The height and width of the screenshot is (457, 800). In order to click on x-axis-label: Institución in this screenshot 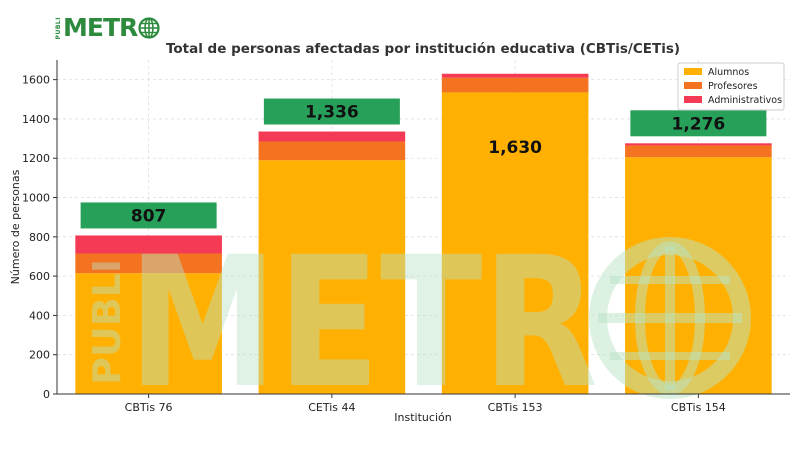, I will do `click(422, 417)`.